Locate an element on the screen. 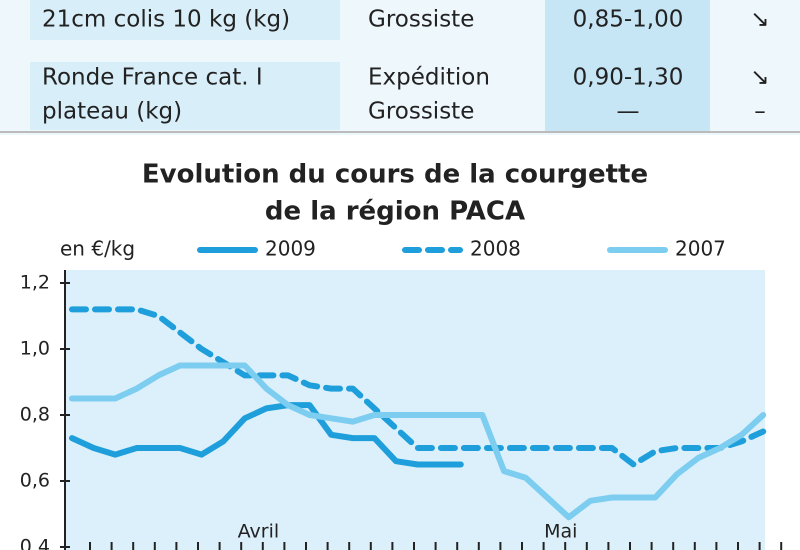 The height and width of the screenshot is (550, 800). chart-title: de la région PACA is located at coordinates (395, 212).